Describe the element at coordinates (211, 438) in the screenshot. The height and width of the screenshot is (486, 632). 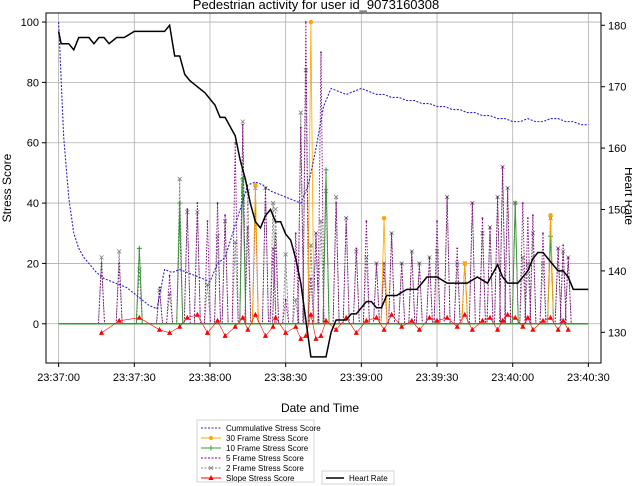
I see `legend-f30-marker` at that location.